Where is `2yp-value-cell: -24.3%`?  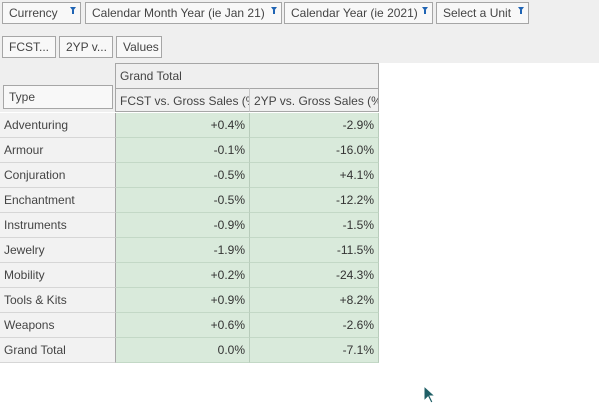 2yp-value-cell: -24.3% is located at coordinates (314, 275).